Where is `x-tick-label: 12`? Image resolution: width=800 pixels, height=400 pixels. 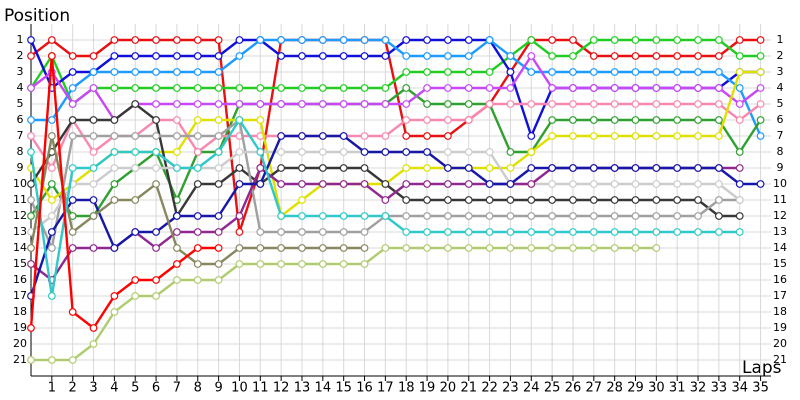 x-tick-label: 12 is located at coordinates (281, 388).